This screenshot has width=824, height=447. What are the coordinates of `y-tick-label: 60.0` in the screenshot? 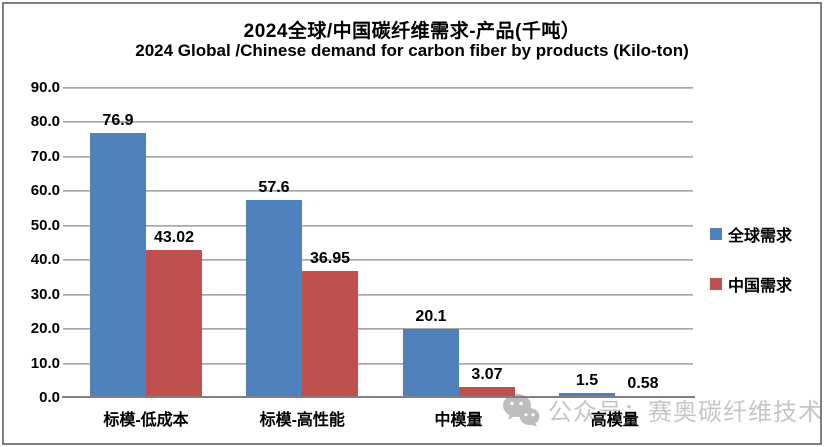 It's located at (45, 191).